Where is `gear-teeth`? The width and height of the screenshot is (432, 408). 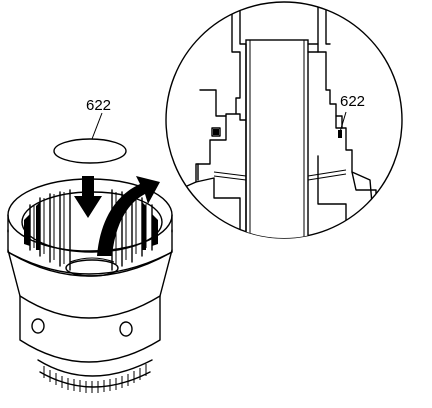
gear-teeth is located at coordinates (95, 376).